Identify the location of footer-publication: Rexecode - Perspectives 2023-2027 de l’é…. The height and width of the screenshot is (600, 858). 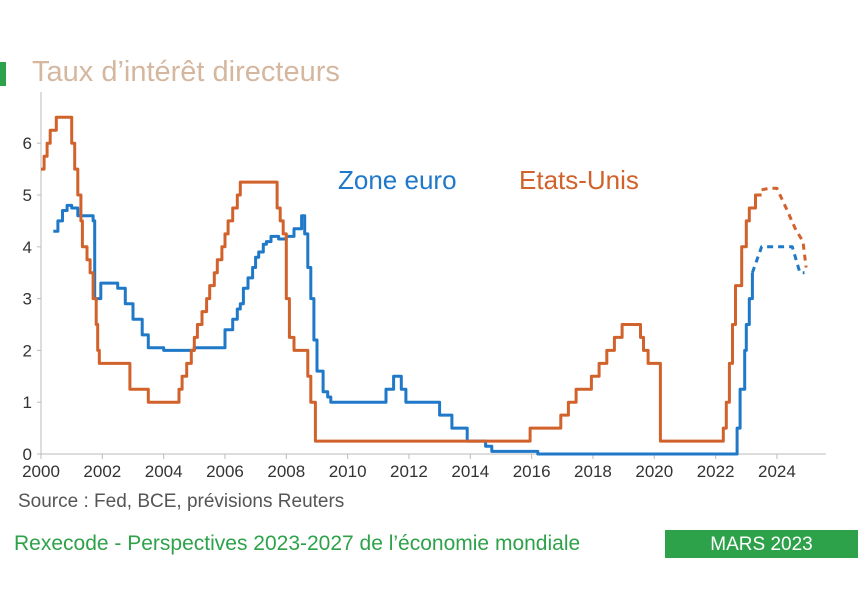
(297, 543).